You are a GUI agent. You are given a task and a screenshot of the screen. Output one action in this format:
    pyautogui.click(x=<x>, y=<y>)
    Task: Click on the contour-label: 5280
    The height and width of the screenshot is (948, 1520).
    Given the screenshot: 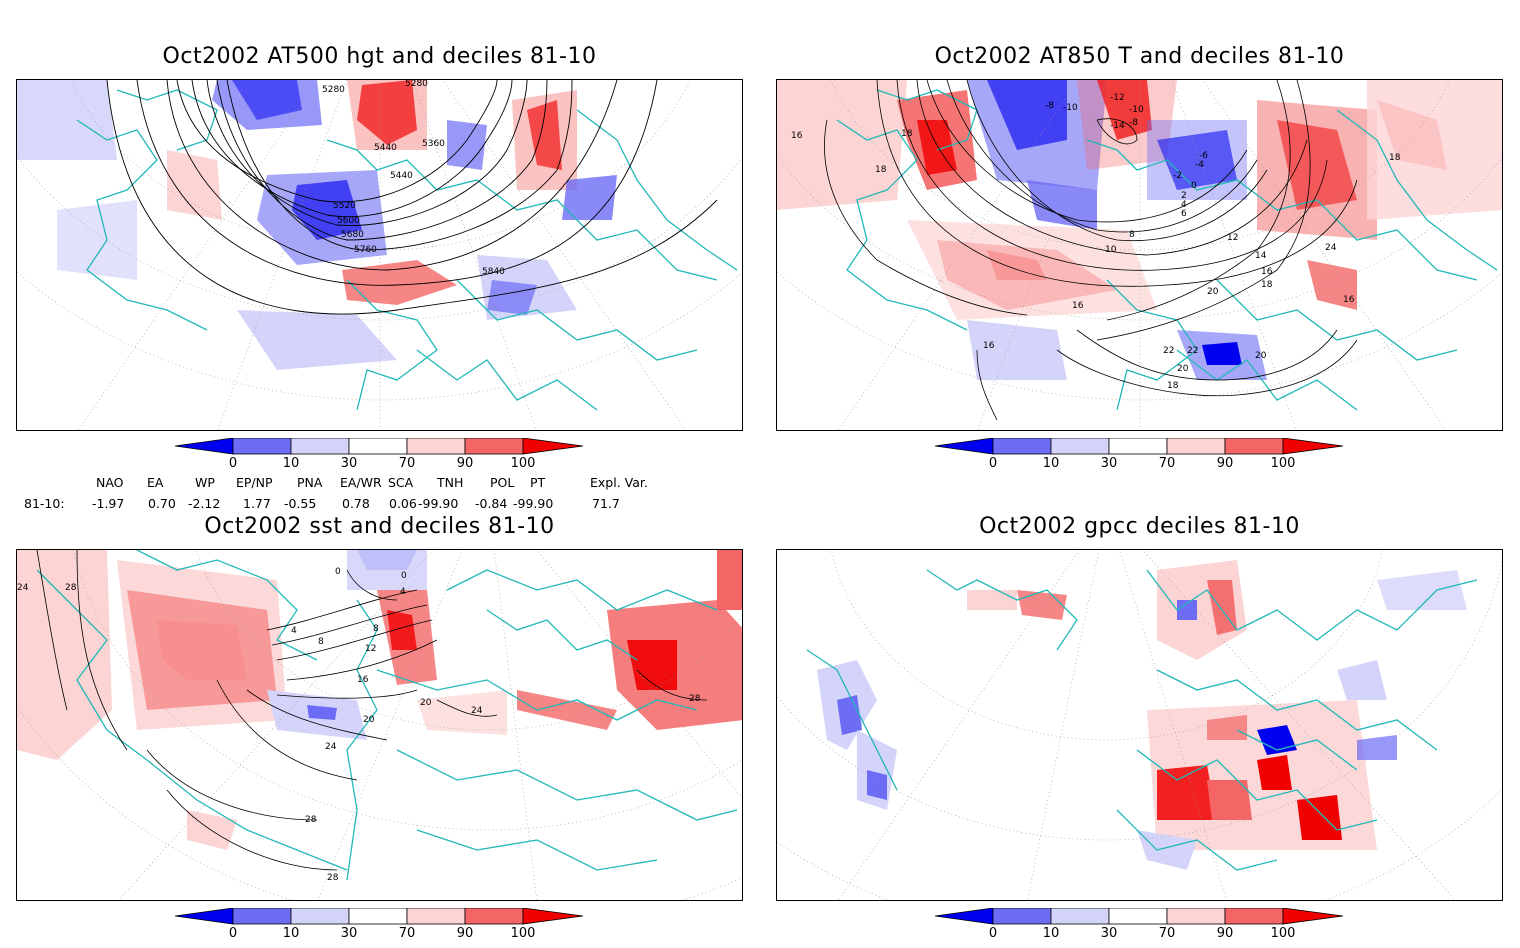 What is the action you would take?
    pyautogui.click(x=333, y=90)
    